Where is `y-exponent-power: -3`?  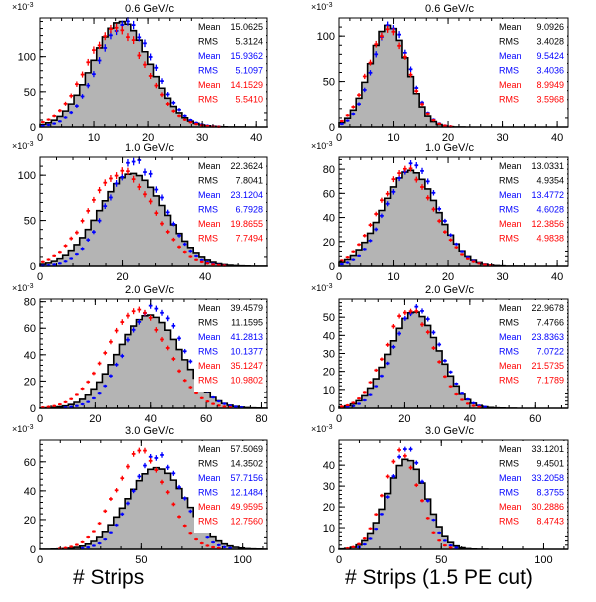
y-exponent-power: -3 is located at coordinates (329, 5).